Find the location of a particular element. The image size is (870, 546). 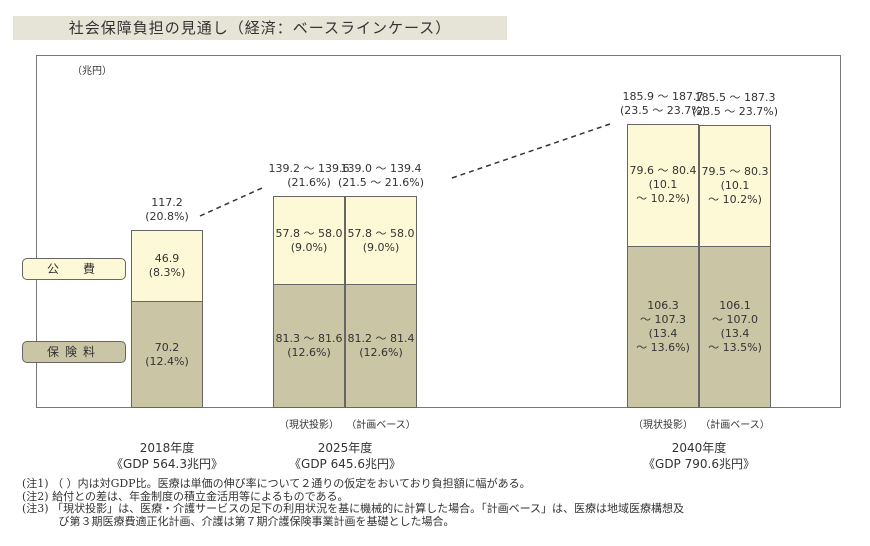

bar-total-label: 139.2 ～ 139.6 (21.6%) is located at coordinates (309, 176).